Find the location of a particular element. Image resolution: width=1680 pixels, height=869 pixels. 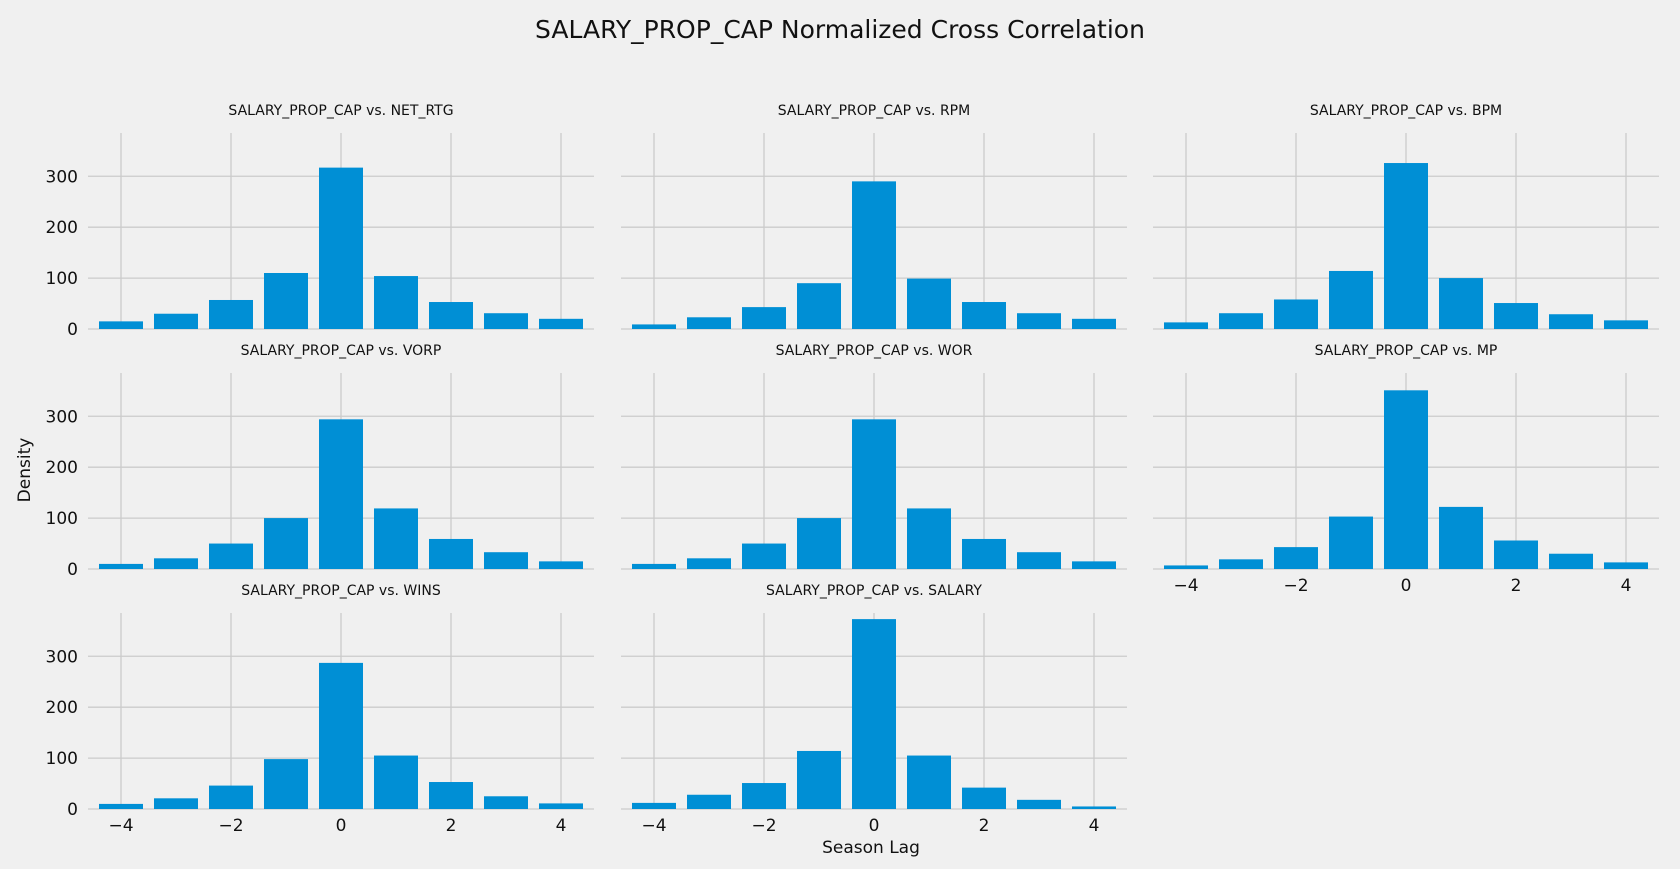

subplot-title: SALARY_PROP_CAP vs. MP is located at coordinates (1406, 351).